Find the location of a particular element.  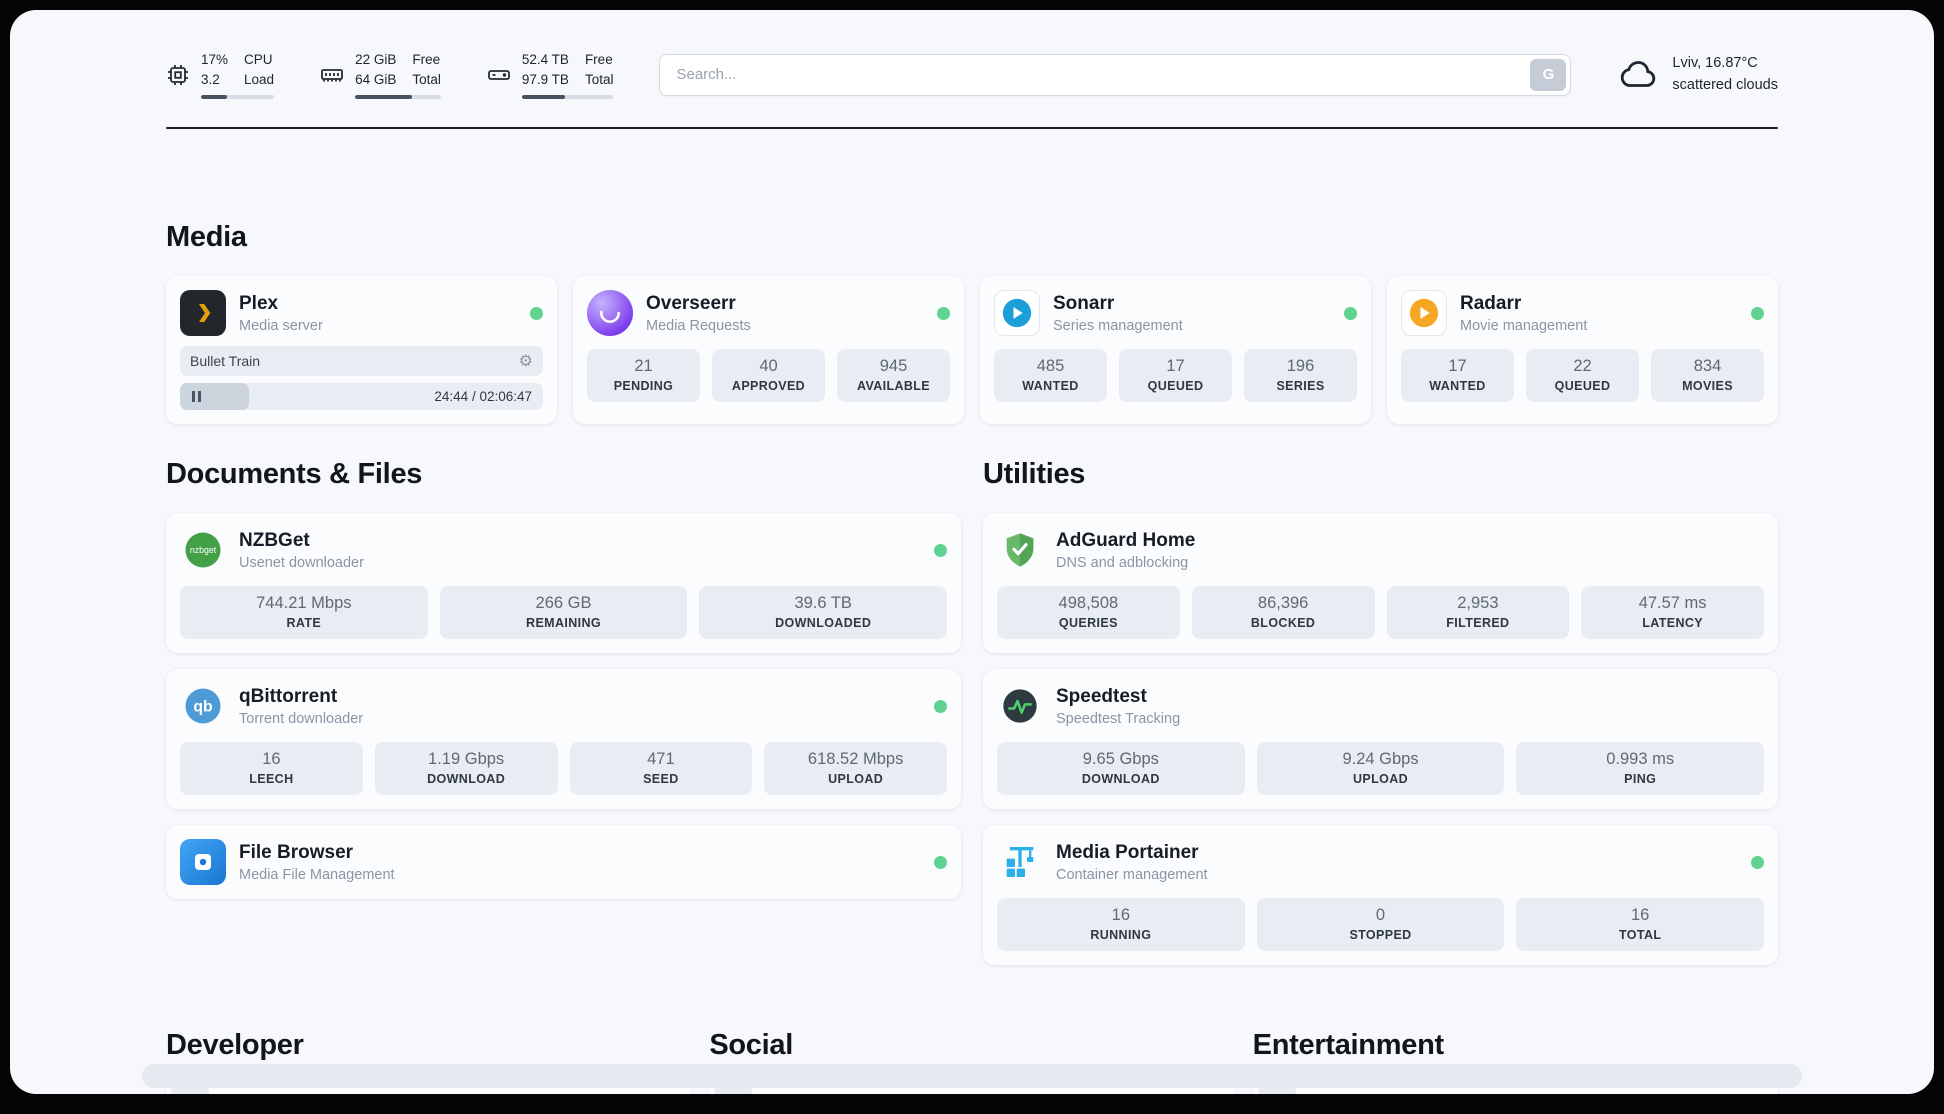

ram-stat: 22 GiB 64 GiB Free Total is located at coordinates (380, 75).